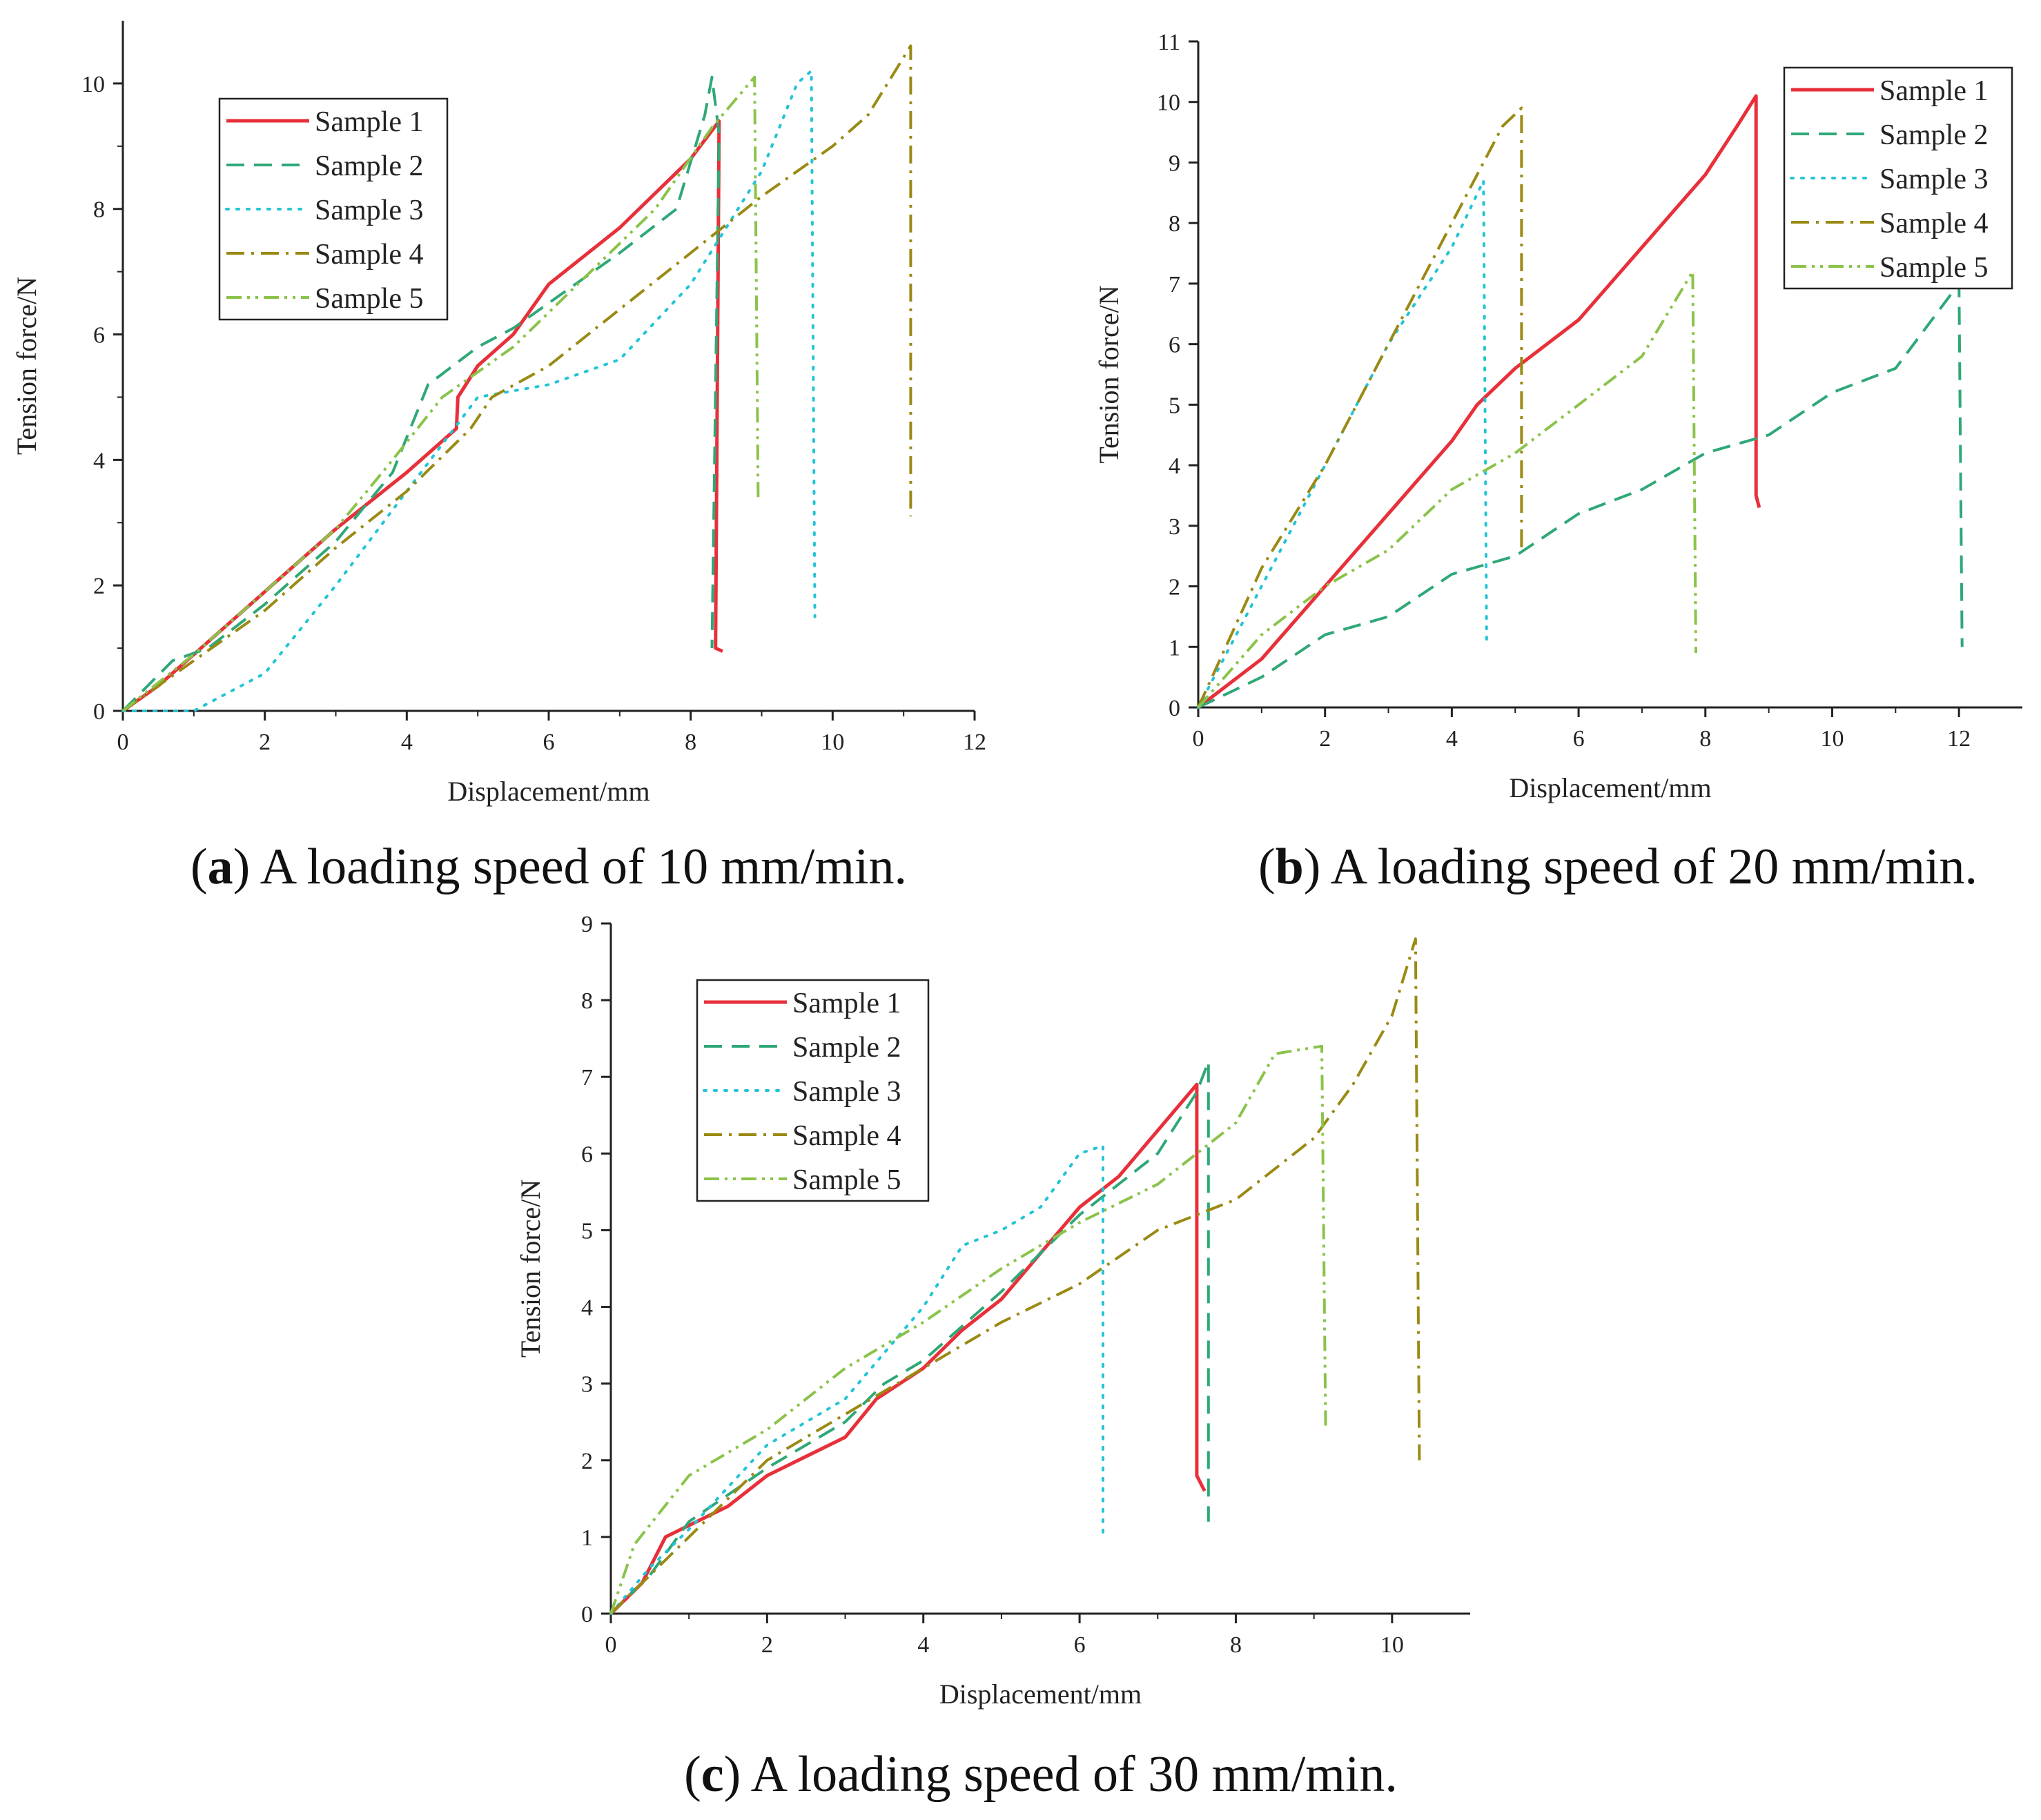 The height and width of the screenshot is (1820, 2041). What do you see at coordinates (220, 867) in the screenshot?
I see `caption-letter: a` at bounding box center [220, 867].